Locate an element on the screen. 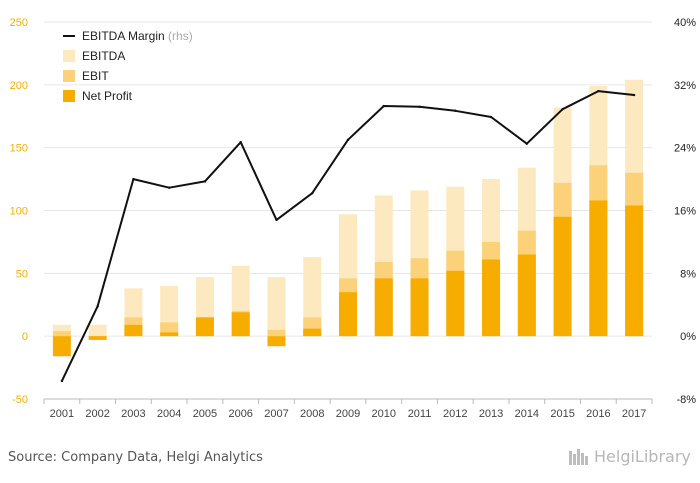 The width and height of the screenshot is (700, 483). source-note: Source: Company Data, Helgi Analytics is located at coordinates (135, 457).